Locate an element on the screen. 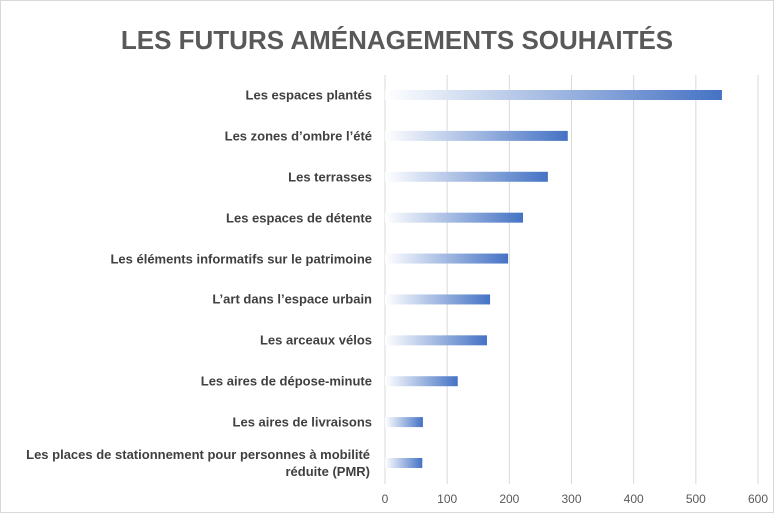  y-tick-label: Les aires de dépose-minute is located at coordinates (286, 381).